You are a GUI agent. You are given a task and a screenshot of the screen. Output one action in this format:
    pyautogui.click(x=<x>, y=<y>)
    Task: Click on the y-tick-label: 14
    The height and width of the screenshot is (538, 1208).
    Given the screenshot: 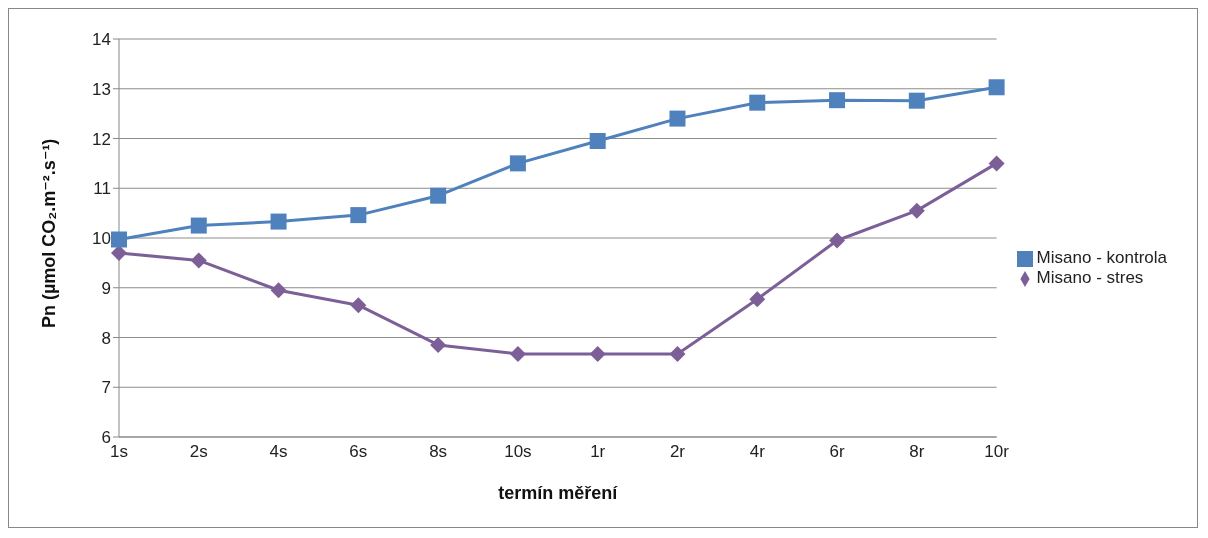 What is the action you would take?
    pyautogui.click(x=101, y=40)
    